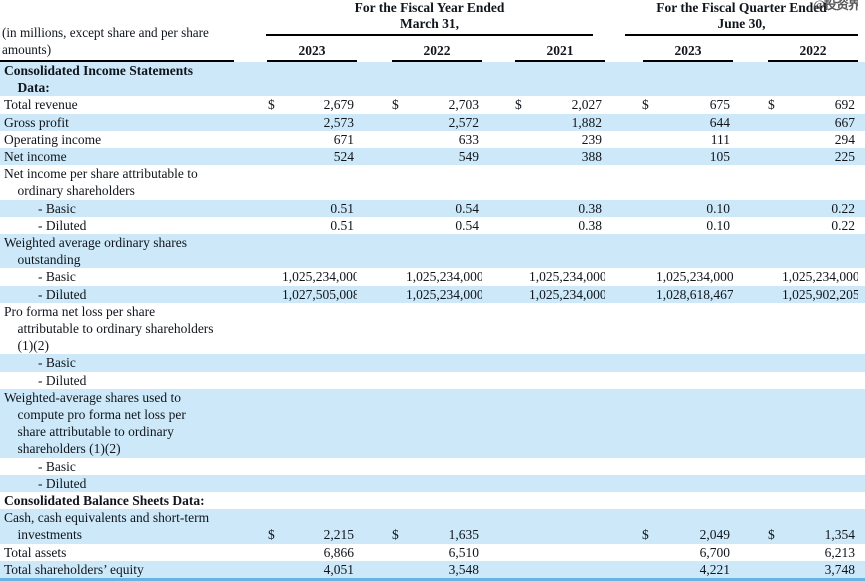 The width and height of the screenshot is (865, 581). What do you see at coordinates (62, 294) in the screenshot?
I see `row-label: - Diluted` at bounding box center [62, 294].